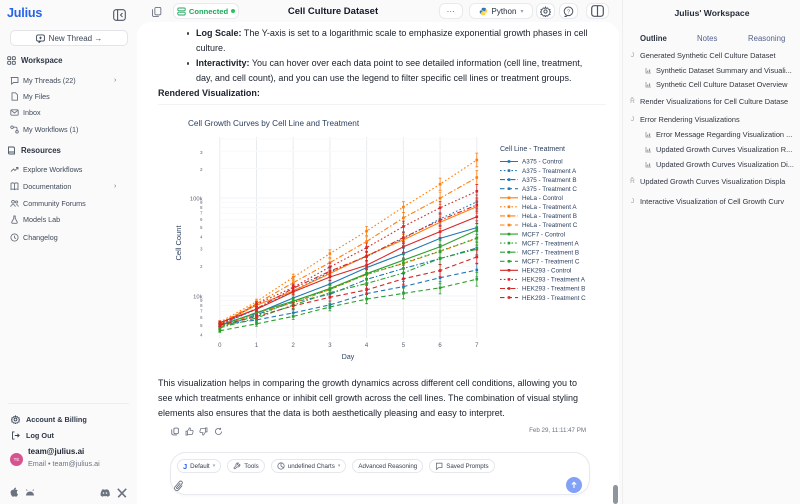 The height and width of the screenshot is (504, 800). What do you see at coordinates (196, 200) in the screenshot?
I see `svg-text: 100k` at bounding box center [196, 200].